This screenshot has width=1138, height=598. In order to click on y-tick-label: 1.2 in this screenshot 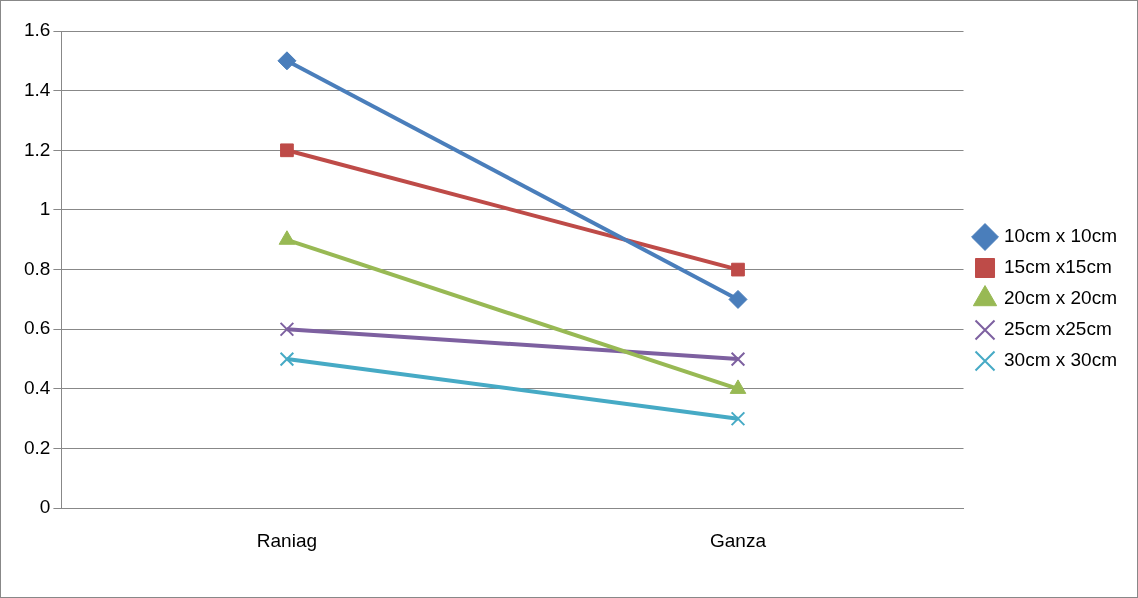, I will do `click(37, 149)`.